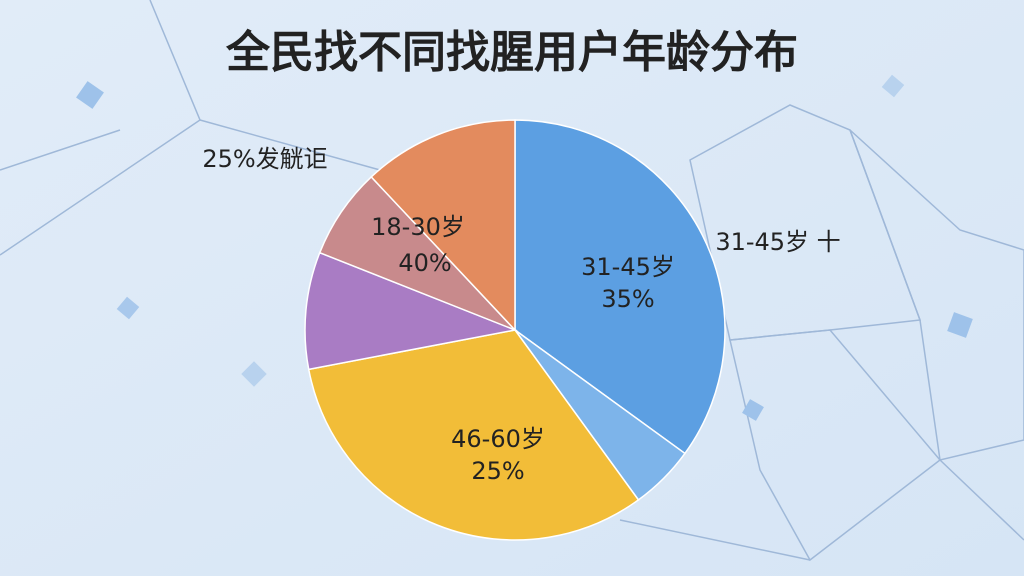  What do you see at coordinates (418, 227) in the screenshot?
I see `annotation: 18-30岁` at bounding box center [418, 227].